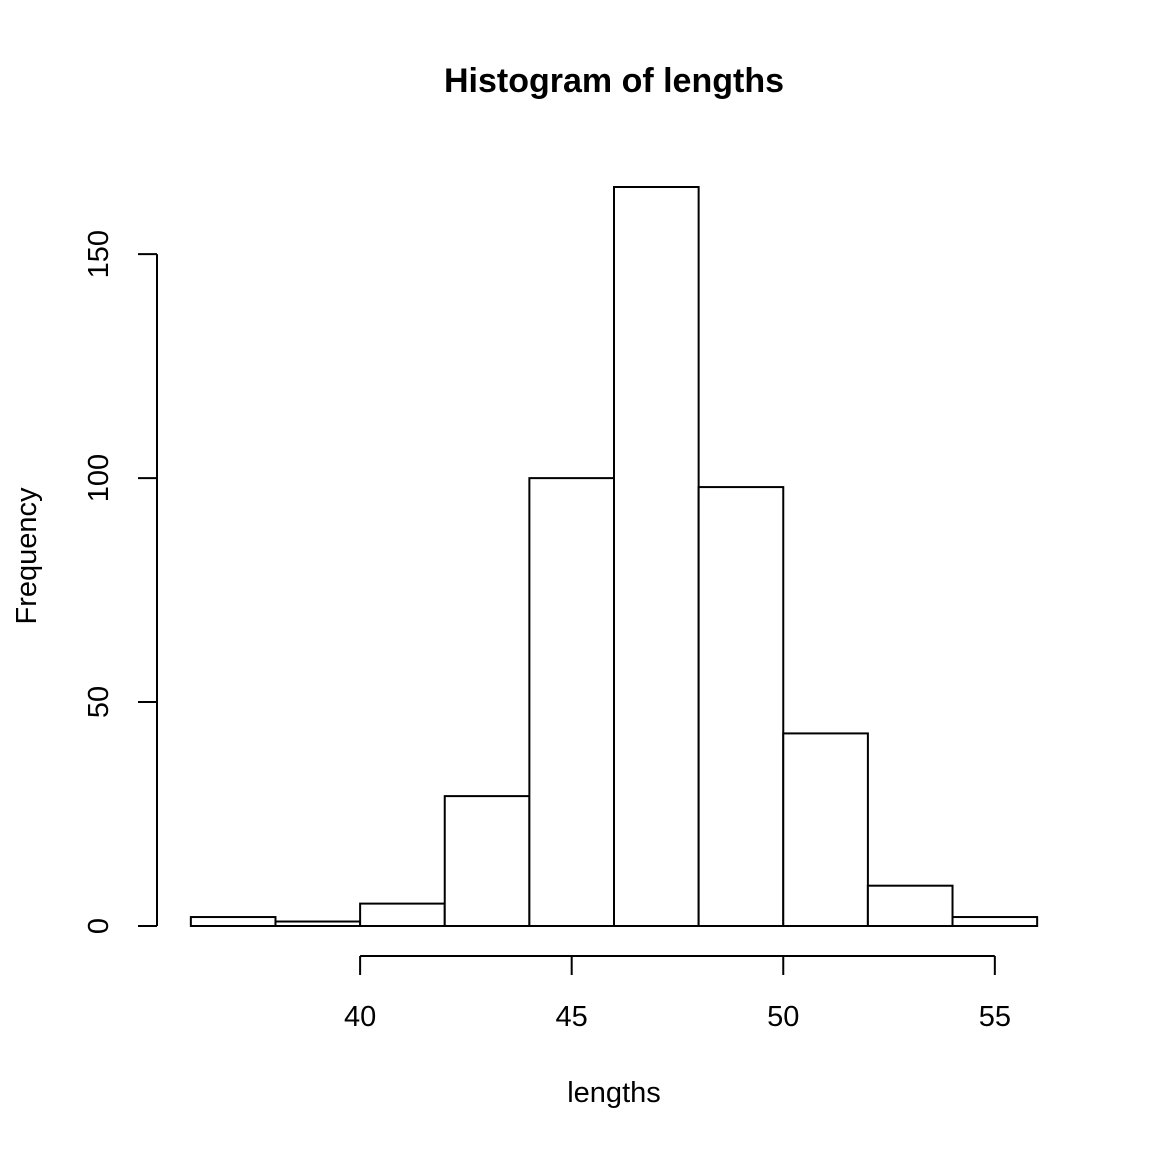 The image size is (1152, 1152). Describe the element at coordinates (360, 1017) in the screenshot. I see `x-tick-label: 40` at that location.